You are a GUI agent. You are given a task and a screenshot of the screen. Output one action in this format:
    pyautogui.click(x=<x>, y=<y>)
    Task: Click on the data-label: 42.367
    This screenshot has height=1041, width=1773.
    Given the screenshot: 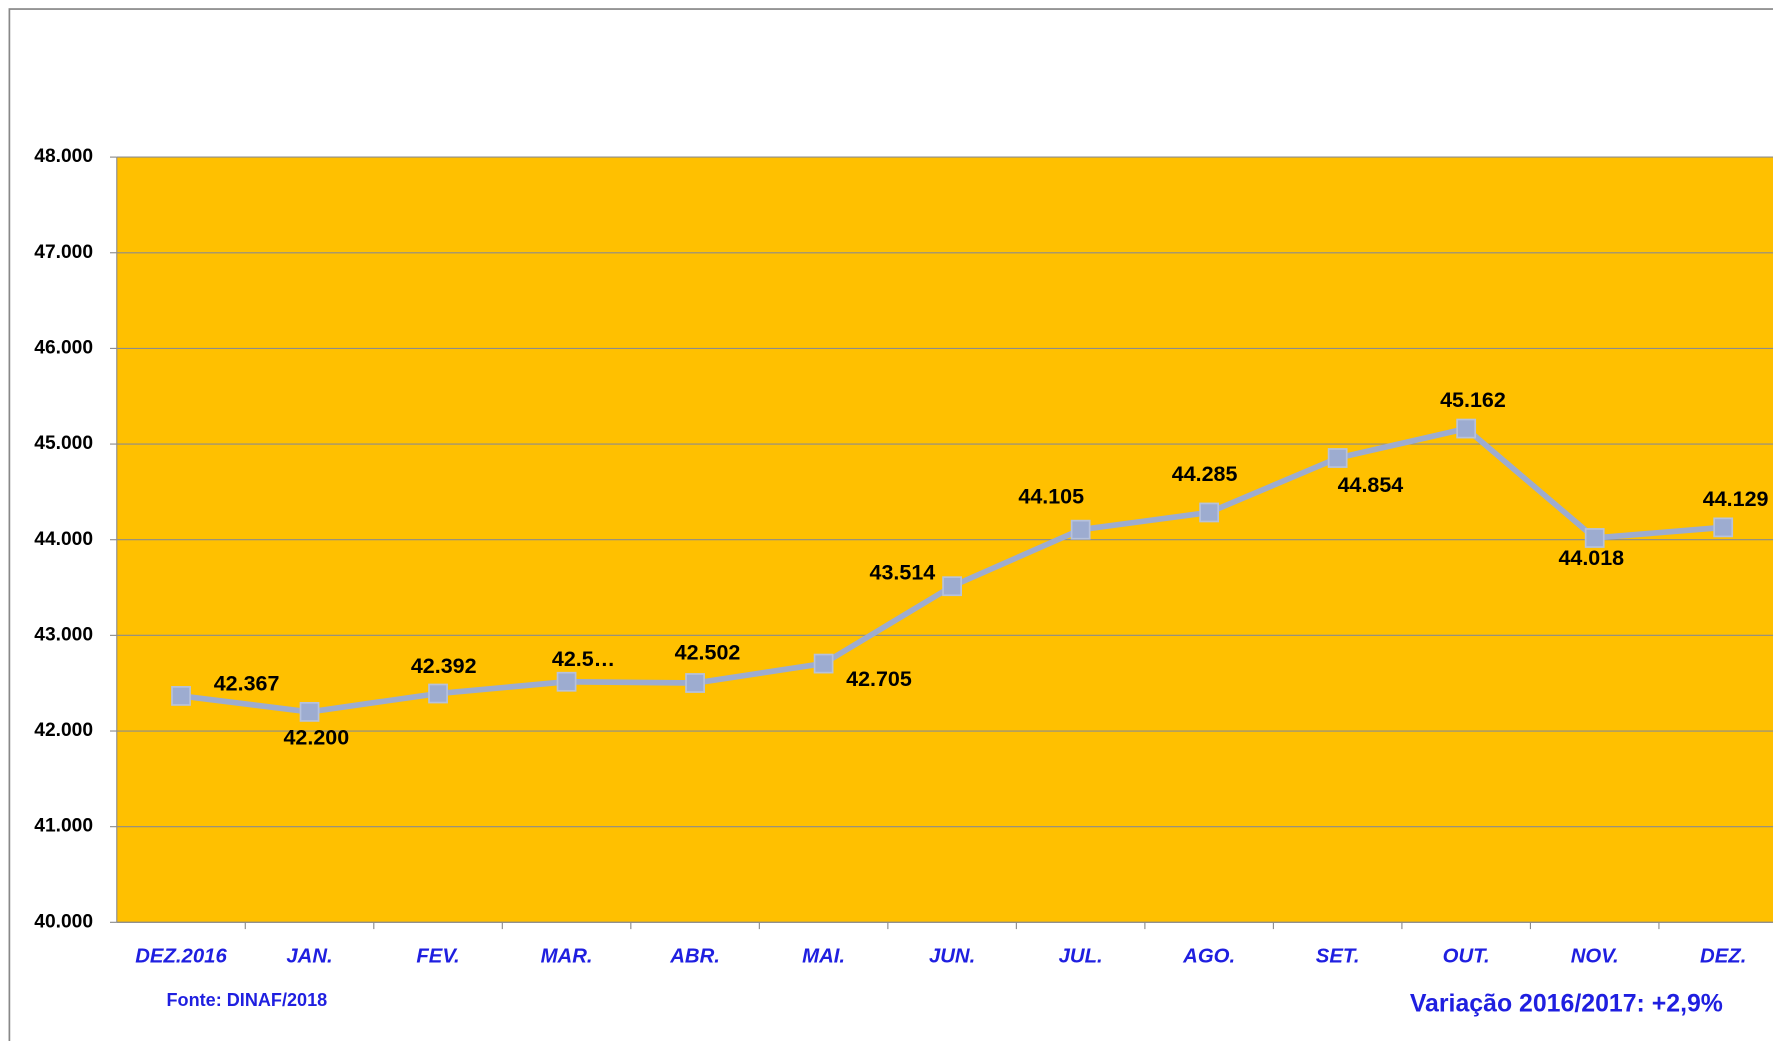 What is the action you would take?
    pyautogui.click(x=247, y=683)
    